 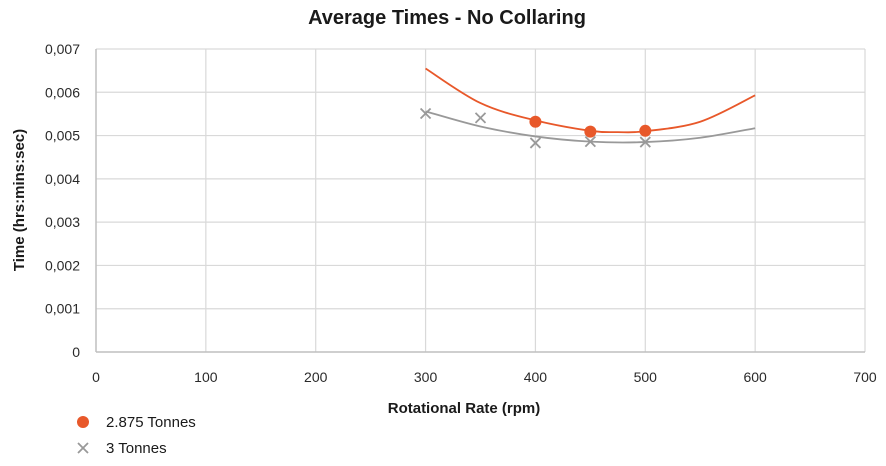 I want to click on y-axis-label: Time (hrs:mins:sec), so click(x=19, y=200).